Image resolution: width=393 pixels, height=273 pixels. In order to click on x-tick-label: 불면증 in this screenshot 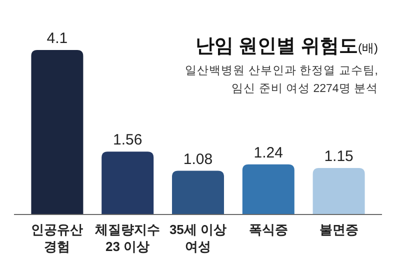, I will do `click(338, 229)`.